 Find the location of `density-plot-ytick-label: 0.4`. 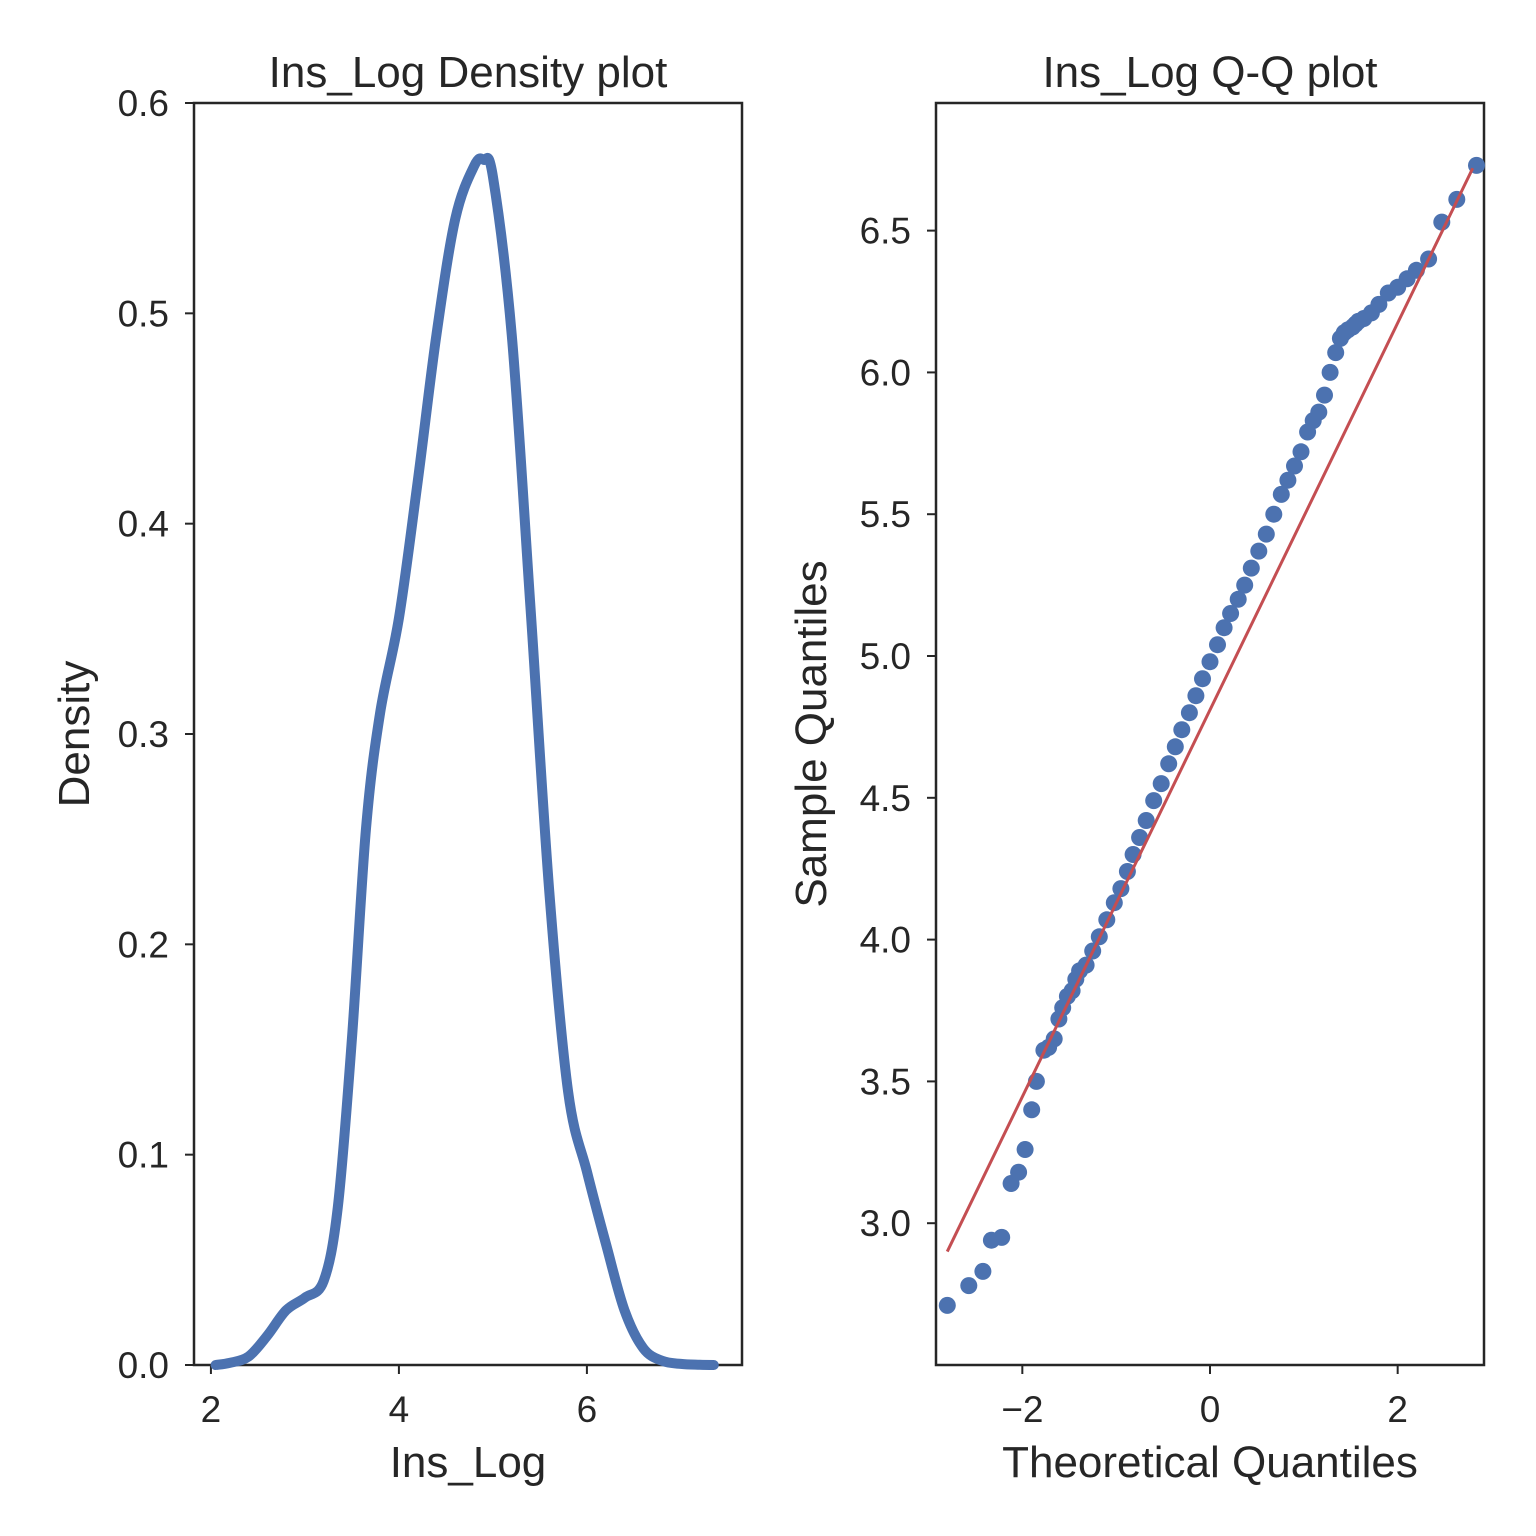

density-plot-ytick-label: 0.4 is located at coordinates (143, 524).